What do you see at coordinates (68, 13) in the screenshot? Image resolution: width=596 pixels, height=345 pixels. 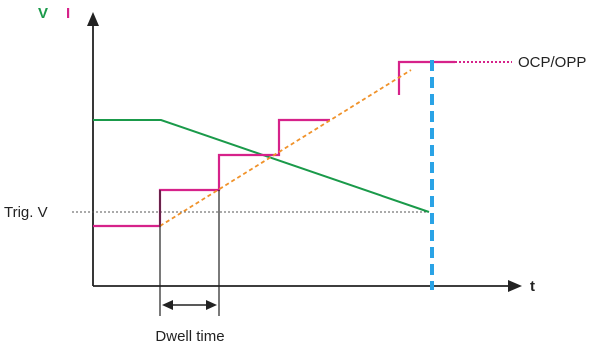 I see `current-axis-label: I` at bounding box center [68, 13].